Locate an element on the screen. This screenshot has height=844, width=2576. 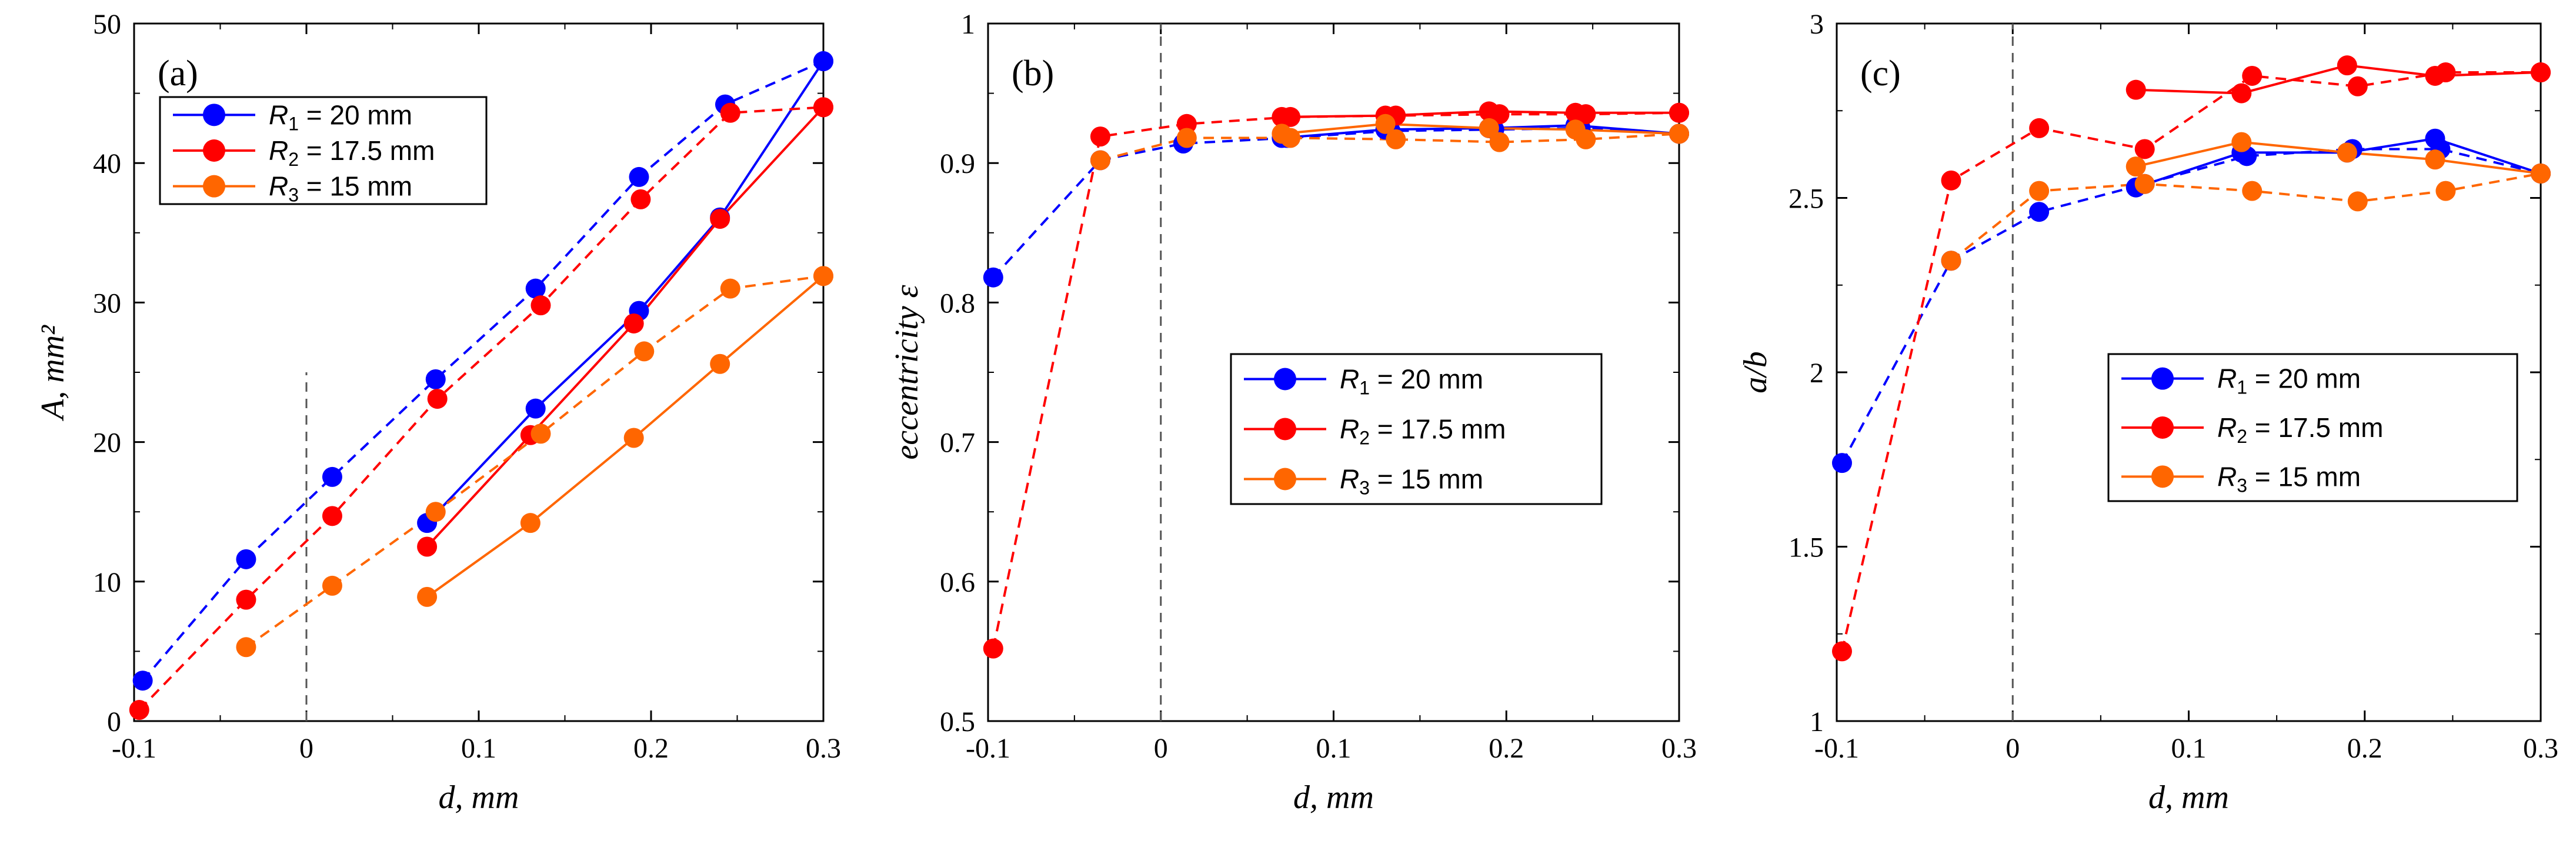
y-tick-label: 40 is located at coordinates (107, 164).